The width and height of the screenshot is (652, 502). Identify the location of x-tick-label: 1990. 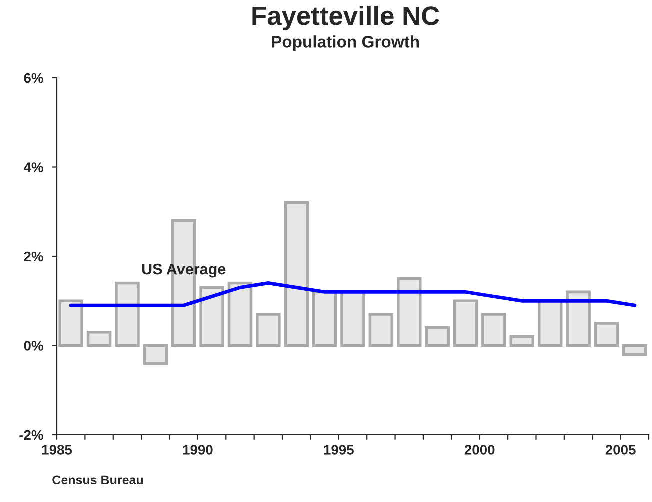
(198, 450).